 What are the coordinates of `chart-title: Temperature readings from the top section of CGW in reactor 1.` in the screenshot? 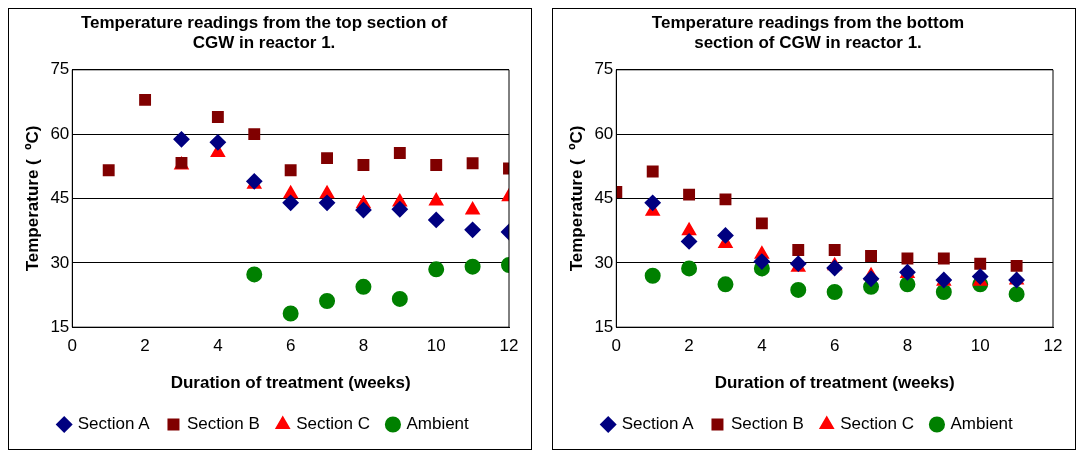 It's located at (264, 32).